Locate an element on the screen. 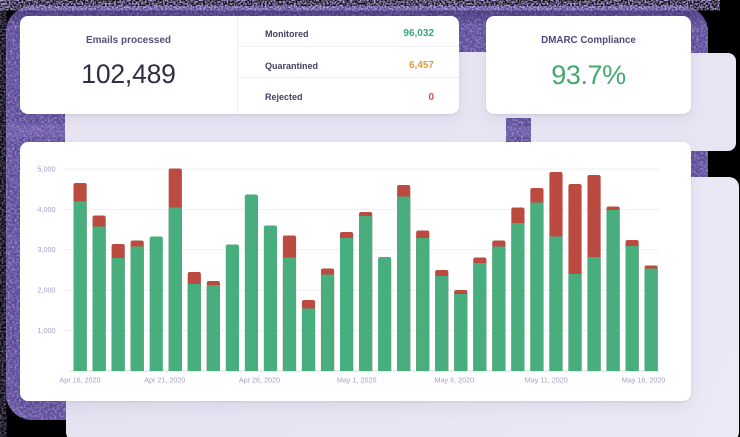  svg-text: May 16, 2020 is located at coordinates (644, 380).